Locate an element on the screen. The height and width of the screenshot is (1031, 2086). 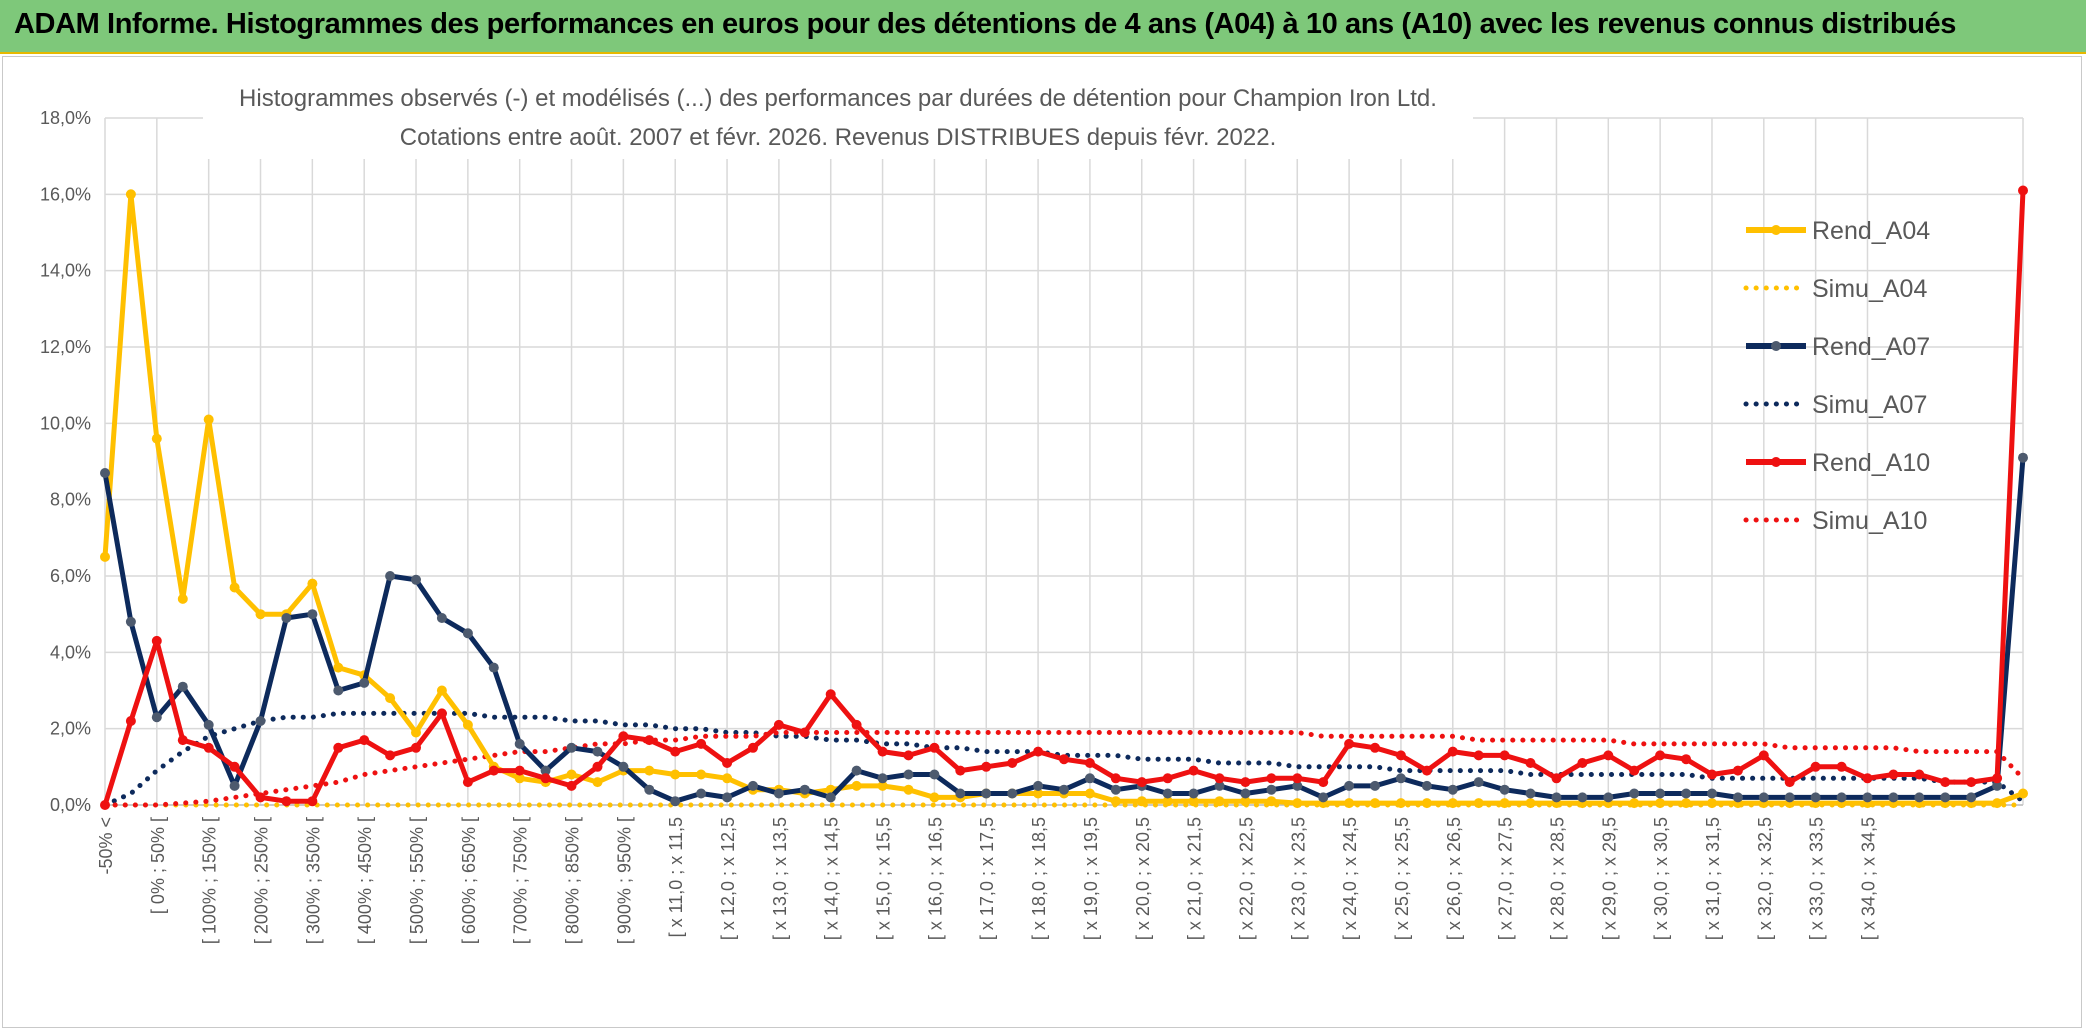
x-tick-label: [ x 17,0 ; x 17,5 is located at coordinates (987, 878).